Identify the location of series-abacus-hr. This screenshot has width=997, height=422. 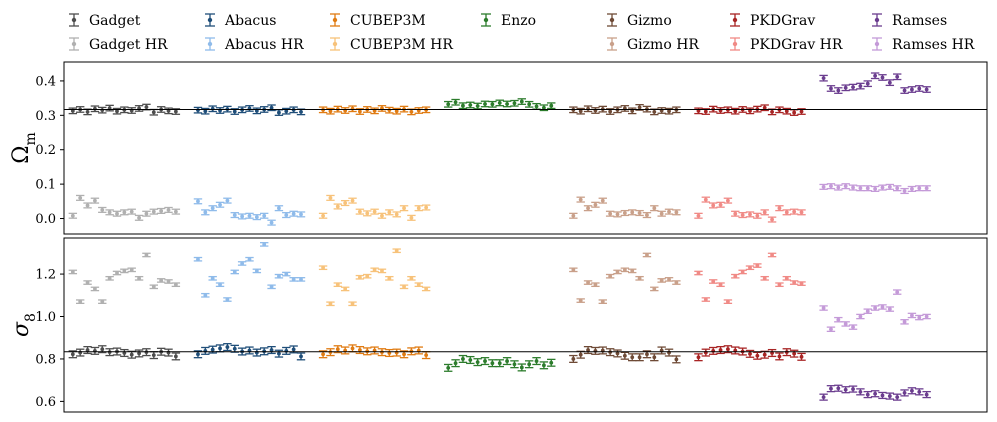
(249, 211).